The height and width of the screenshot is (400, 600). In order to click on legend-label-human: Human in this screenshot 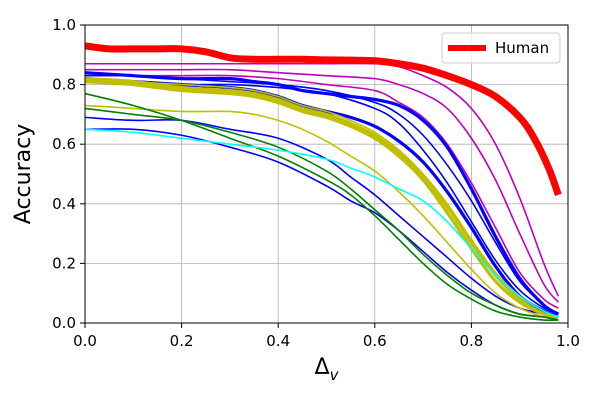, I will do `click(522, 48)`.